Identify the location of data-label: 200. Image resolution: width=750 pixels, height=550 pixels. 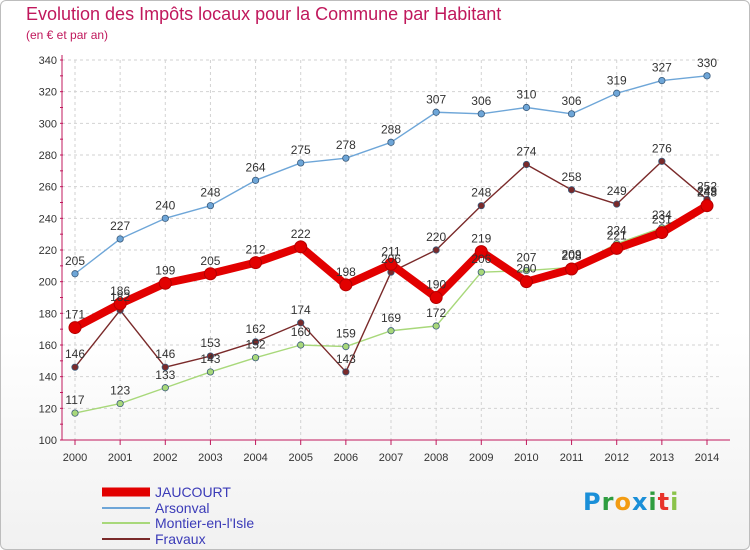
(526, 269).